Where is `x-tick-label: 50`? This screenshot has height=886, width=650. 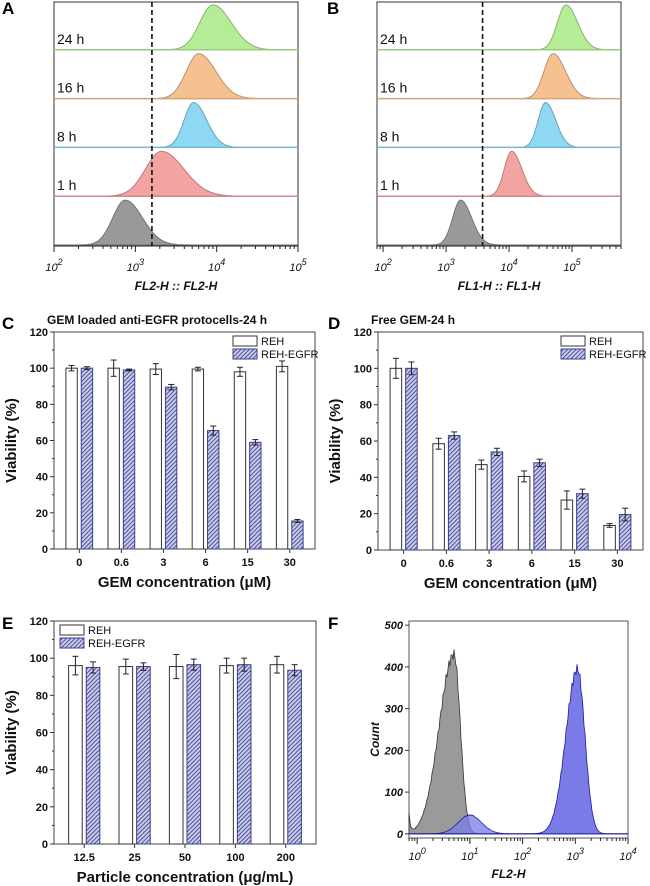
x-tick-label: 50 is located at coordinates (185, 858).